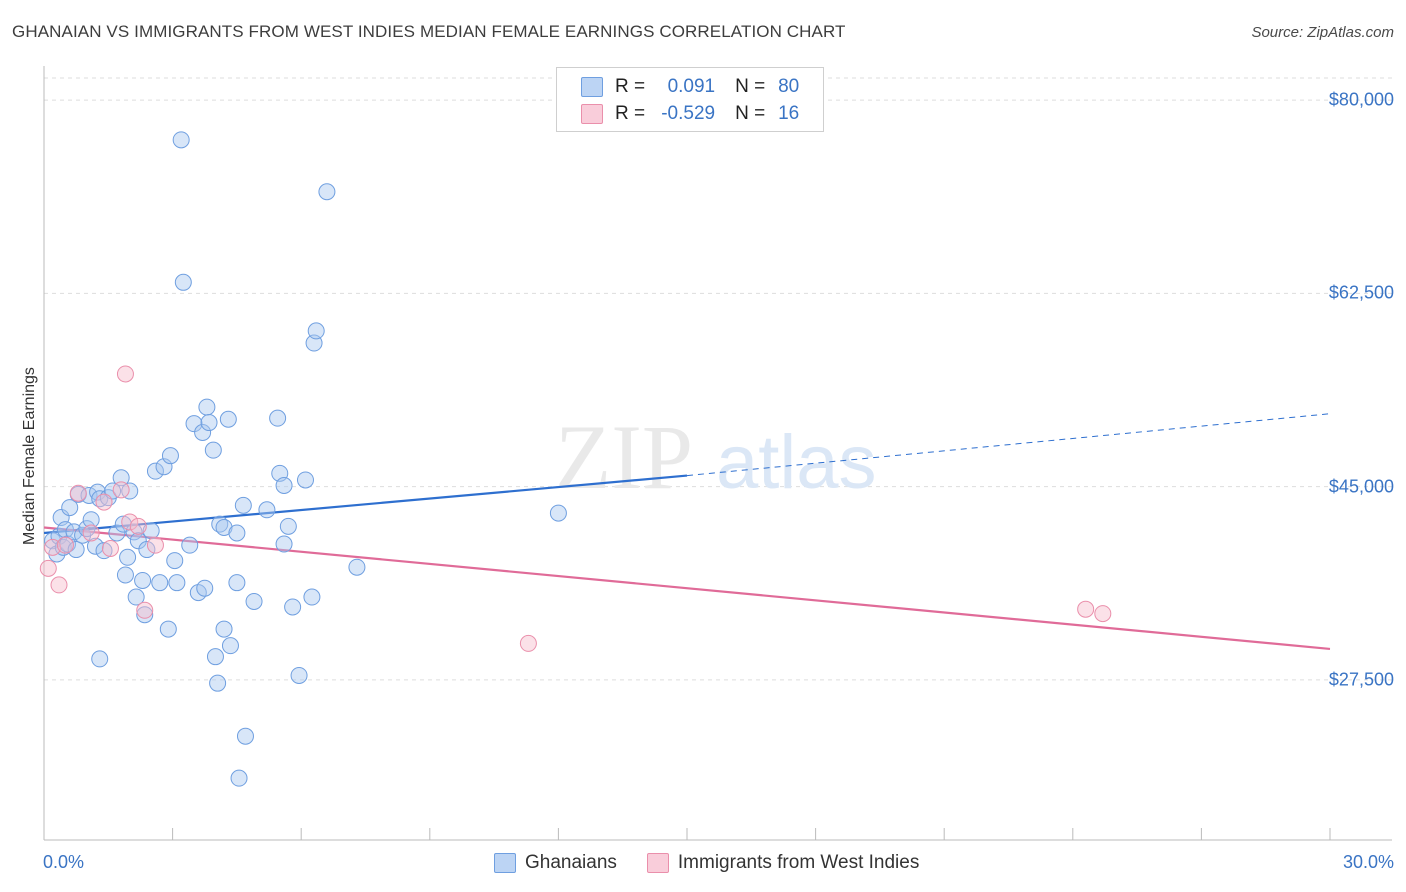 The image size is (1406, 892). What do you see at coordinates (1361, 679) in the screenshot?
I see `y-tick-label: $27,500` at bounding box center [1361, 679].